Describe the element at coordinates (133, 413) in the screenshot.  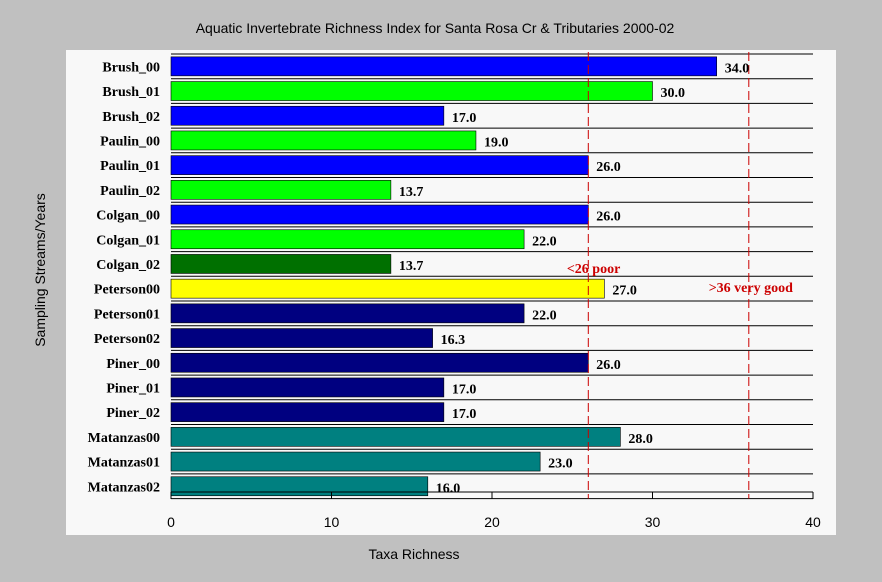
I see `category-label: Piner_02` at that location.